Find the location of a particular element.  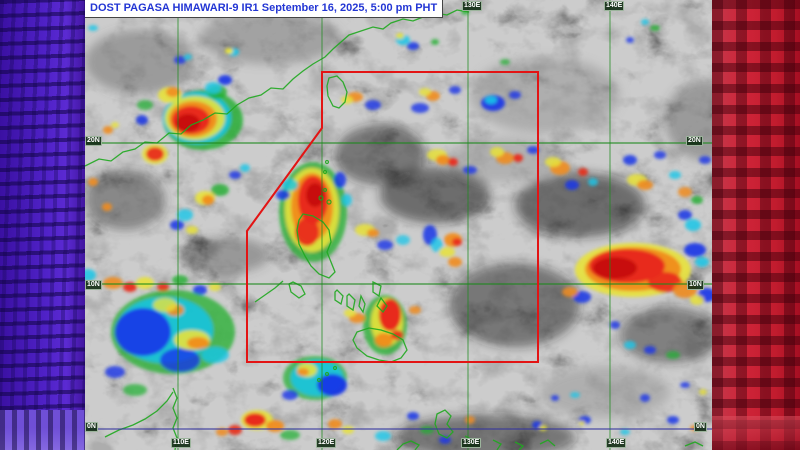

grid-label-120e: 120E is located at coordinates (326, 443).